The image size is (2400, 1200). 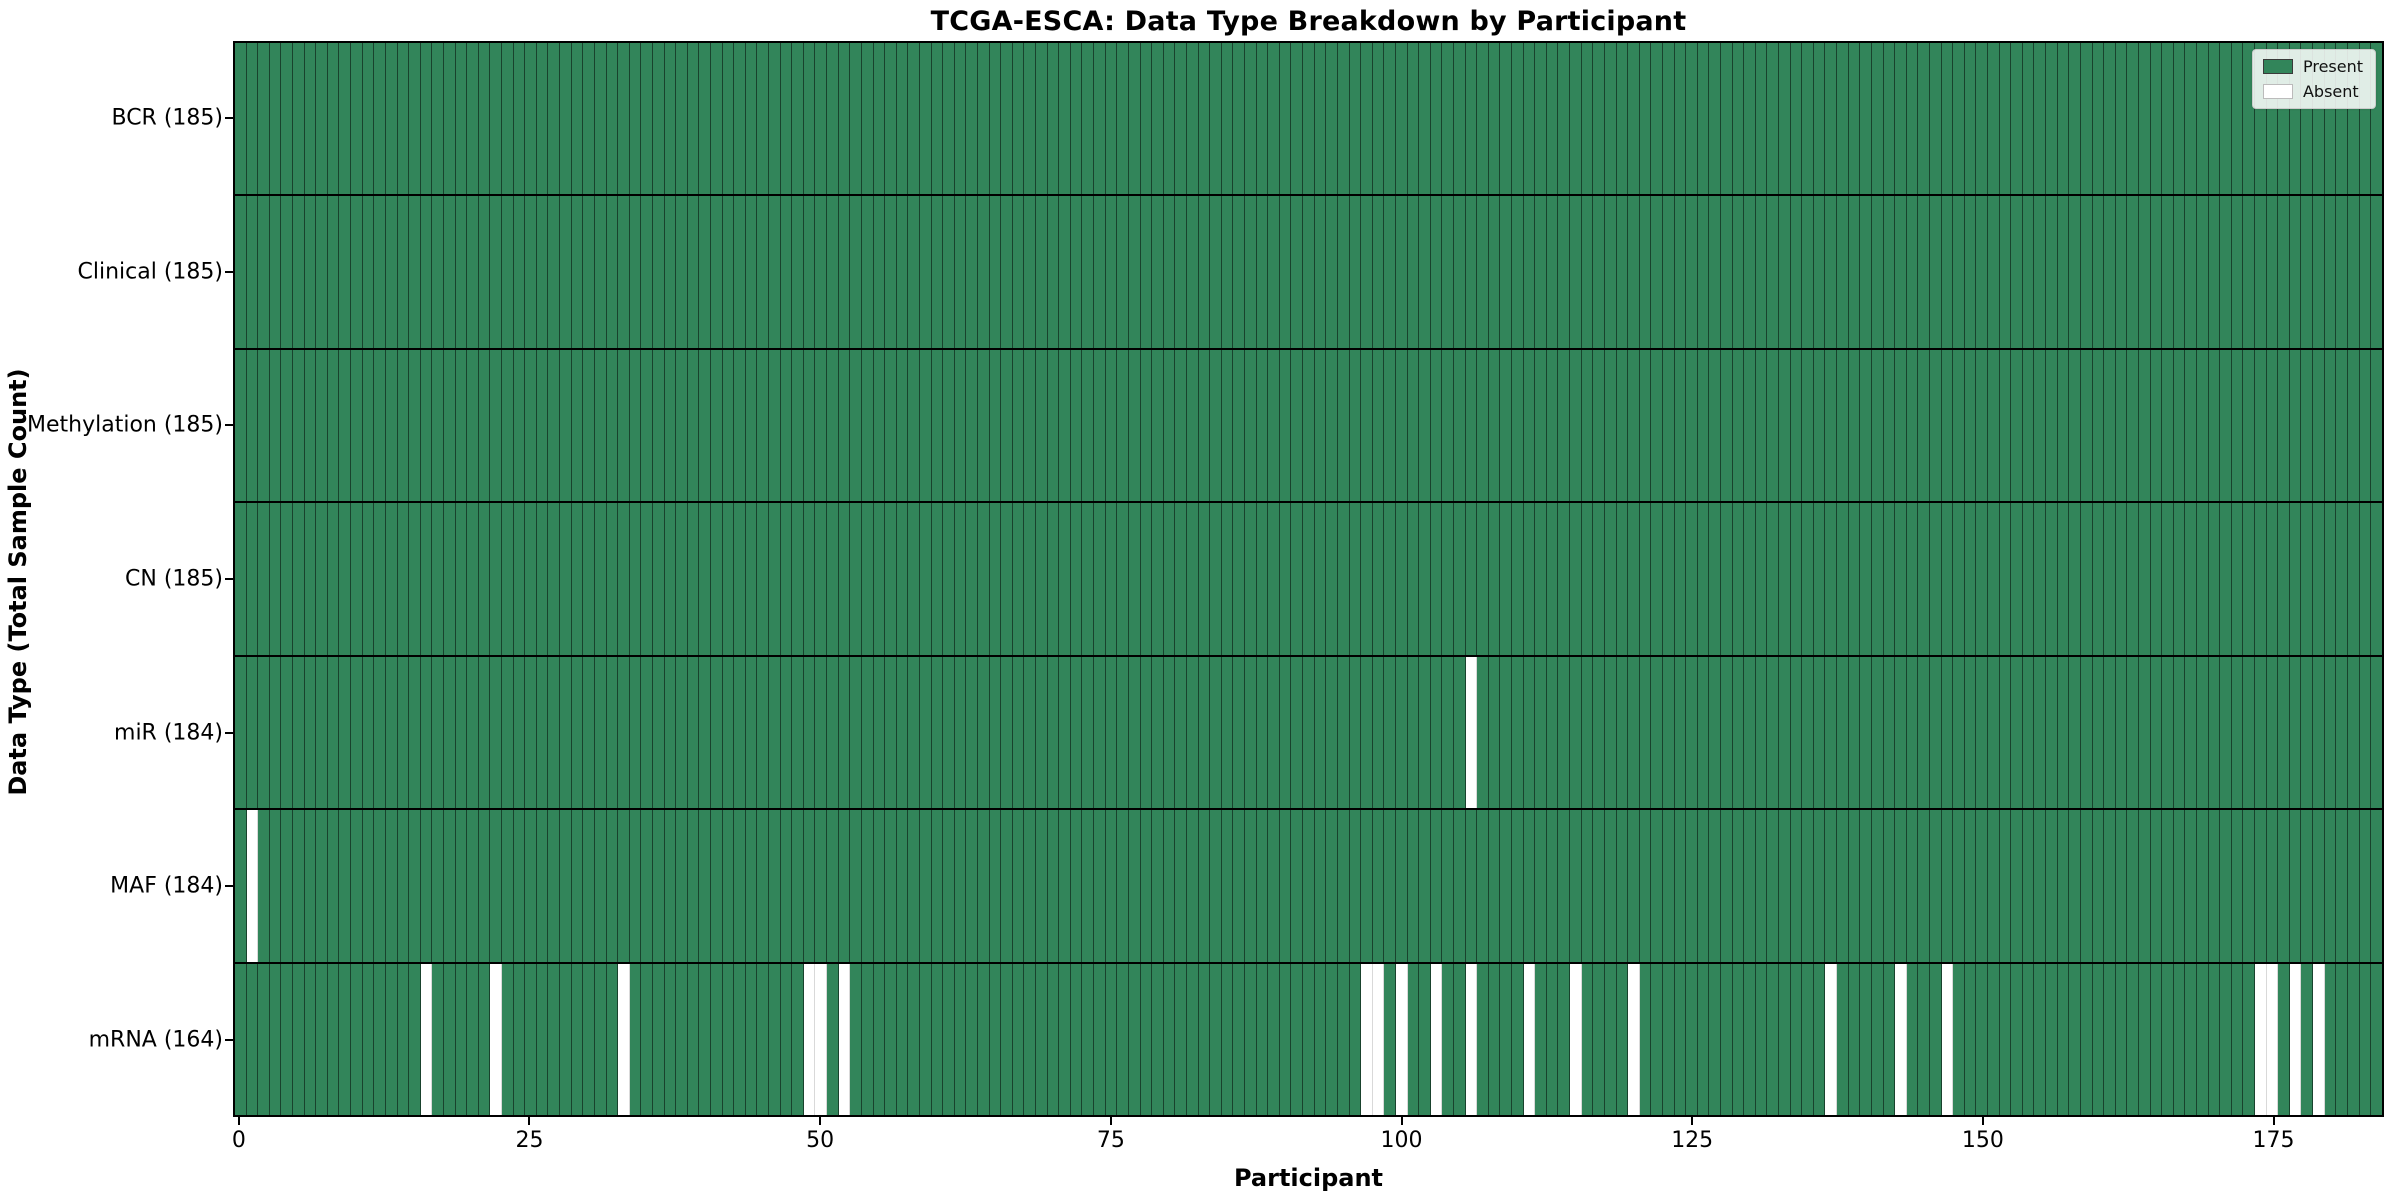 I want to click on legend: Present Absent, so click(x=2313, y=79).